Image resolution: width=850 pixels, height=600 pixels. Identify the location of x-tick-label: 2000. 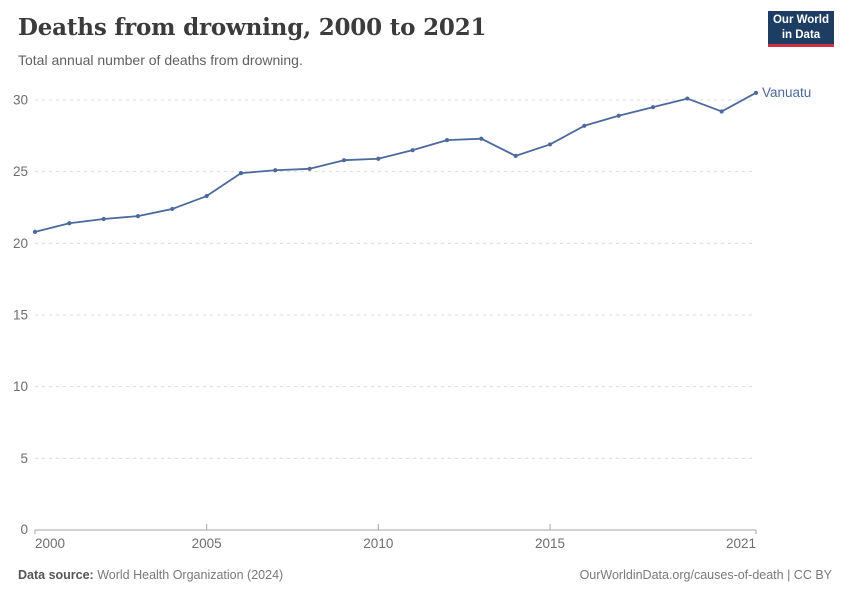
(50, 543).